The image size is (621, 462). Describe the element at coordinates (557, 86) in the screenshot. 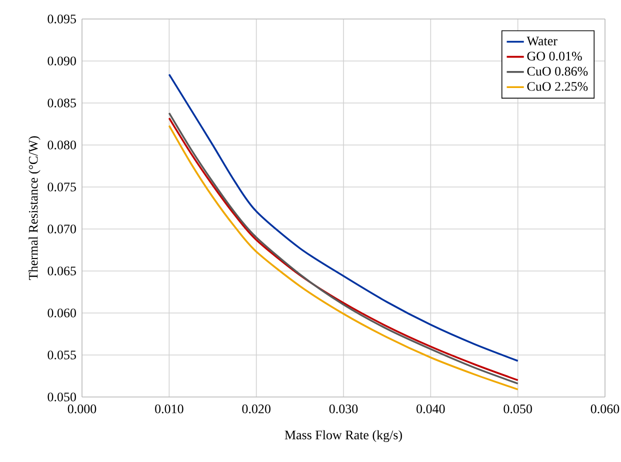

I see `legend-label: CuO 2.25%` at that location.